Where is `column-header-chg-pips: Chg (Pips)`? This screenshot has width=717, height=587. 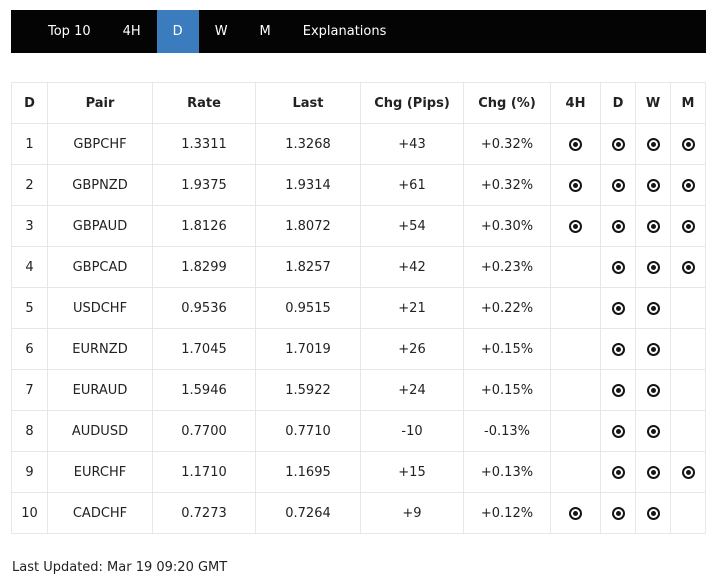
column-header-chg-pips: Chg (Pips) is located at coordinates (412, 103).